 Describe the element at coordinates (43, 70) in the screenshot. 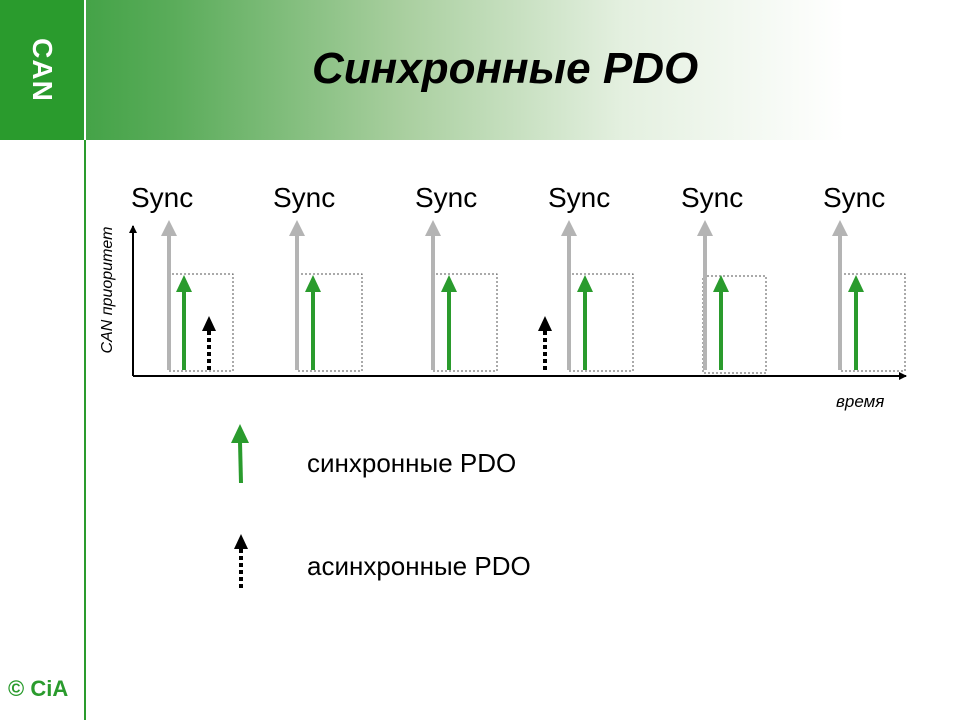

I see `can-logo: CAN` at that location.